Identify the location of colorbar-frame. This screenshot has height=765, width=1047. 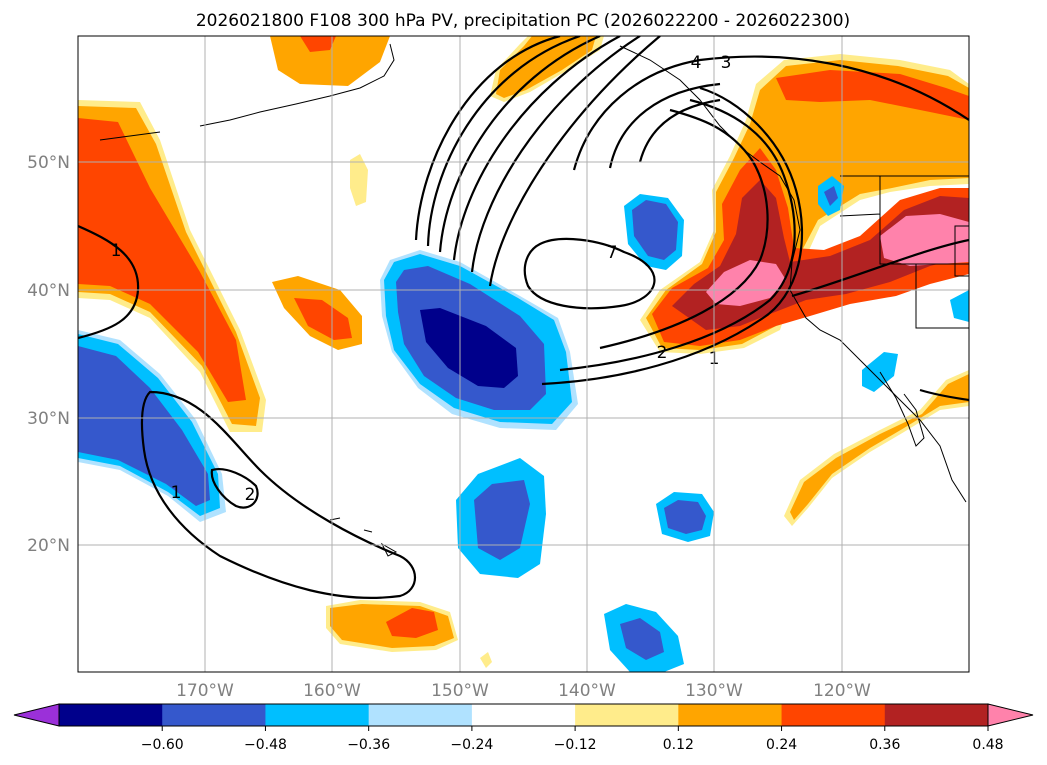
(523, 715).